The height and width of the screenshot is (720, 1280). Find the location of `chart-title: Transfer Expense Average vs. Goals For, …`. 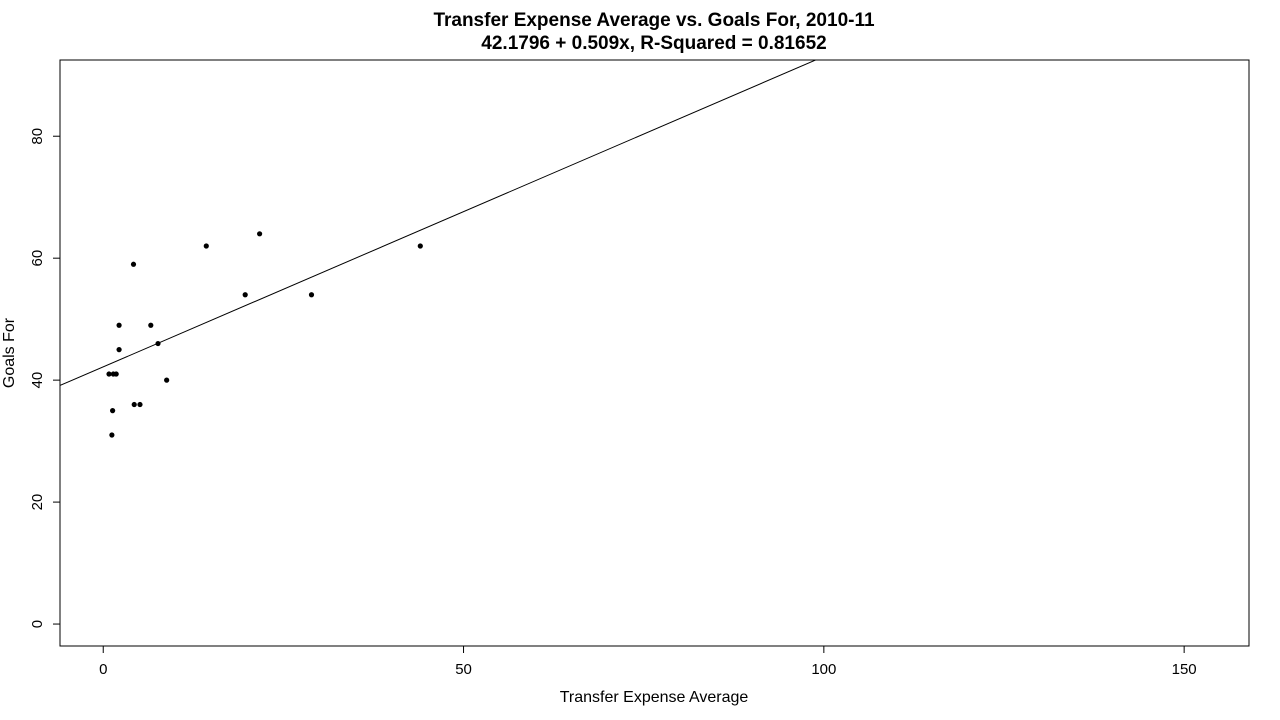

chart-title: Transfer Expense Average vs. Goals For, … is located at coordinates (654, 20).